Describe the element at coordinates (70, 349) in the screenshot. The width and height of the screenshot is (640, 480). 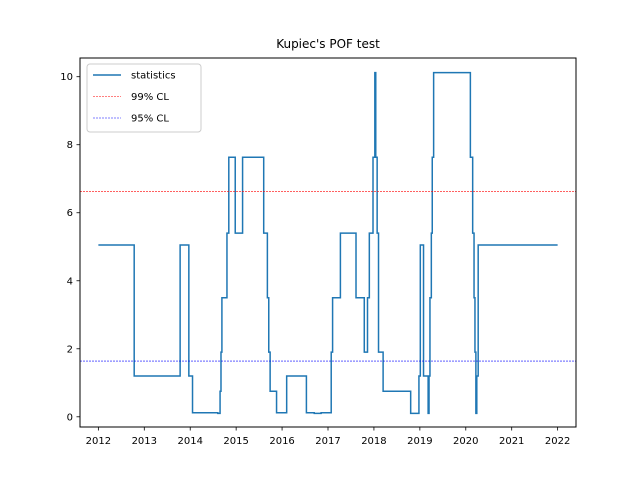
I see `y-tick-label: 2` at that location.